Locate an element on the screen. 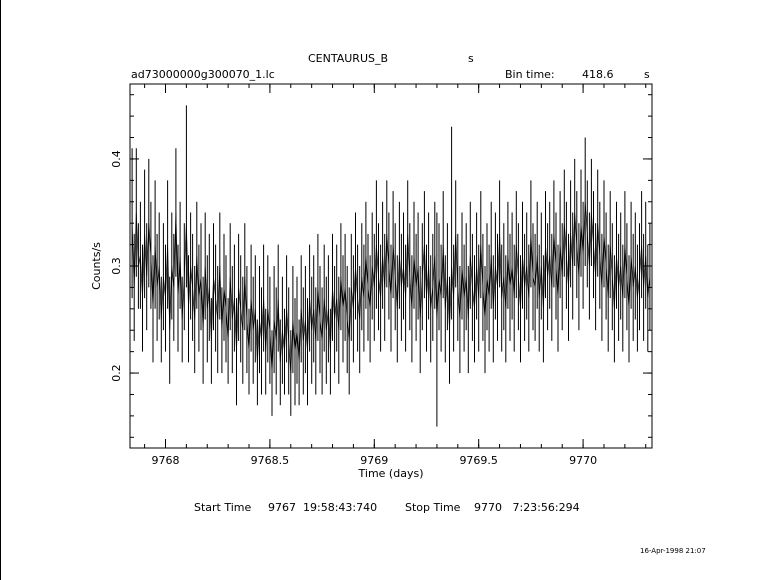  bin-time-unit: s is located at coordinates (647, 74).